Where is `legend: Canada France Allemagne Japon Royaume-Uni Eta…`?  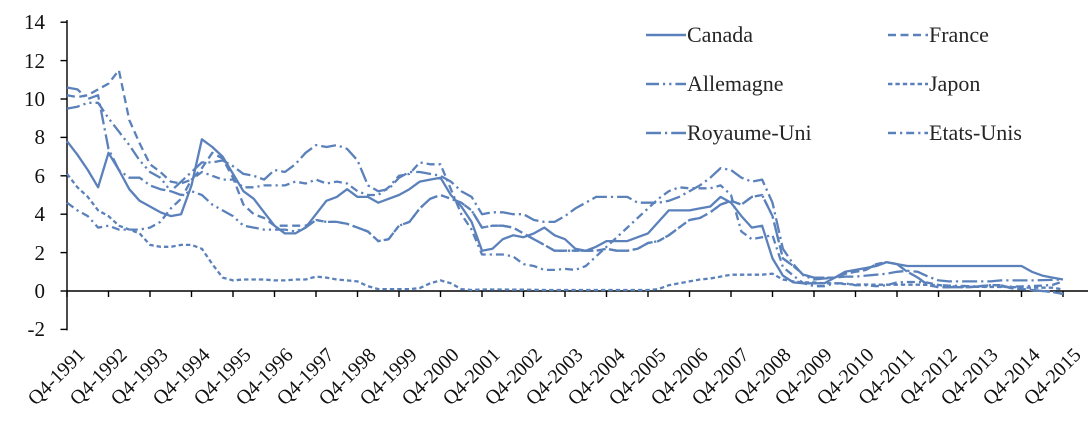
legend: Canada France Allemagne Japon Royaume-Uni Eta… is located at coordinates (866, 83).